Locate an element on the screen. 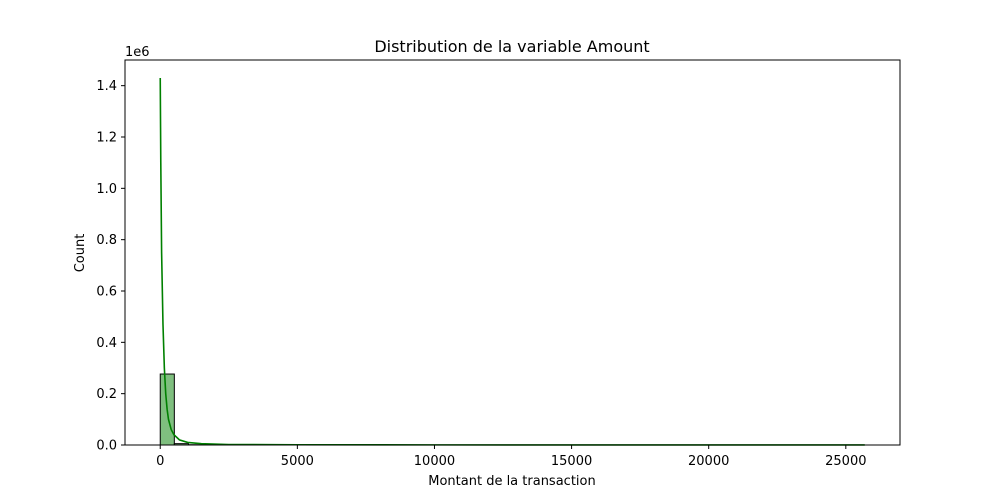 The height and width of the screenshot is (500, 1000). x-tick-label-3: 15000 is located at coordinates (571, 461).